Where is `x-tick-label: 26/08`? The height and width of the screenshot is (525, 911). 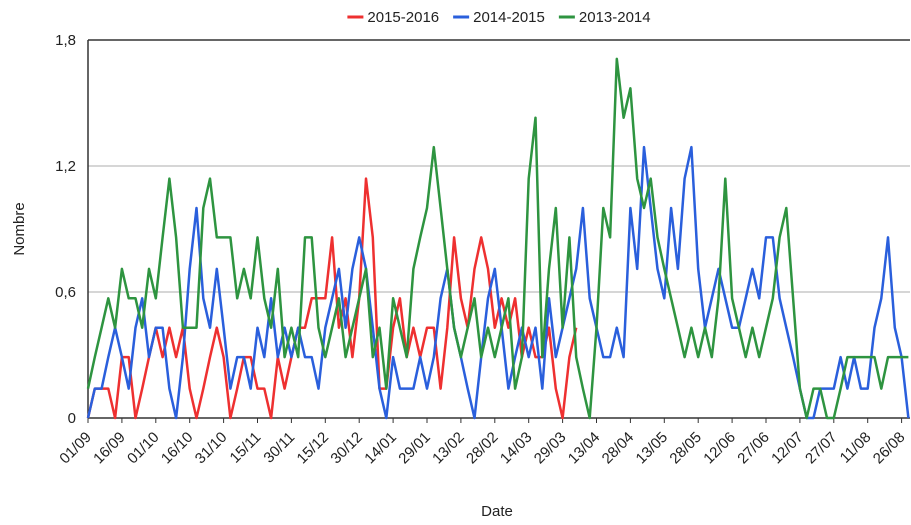 x-tick-label: 26/08 is located at coordinates (889, 448).